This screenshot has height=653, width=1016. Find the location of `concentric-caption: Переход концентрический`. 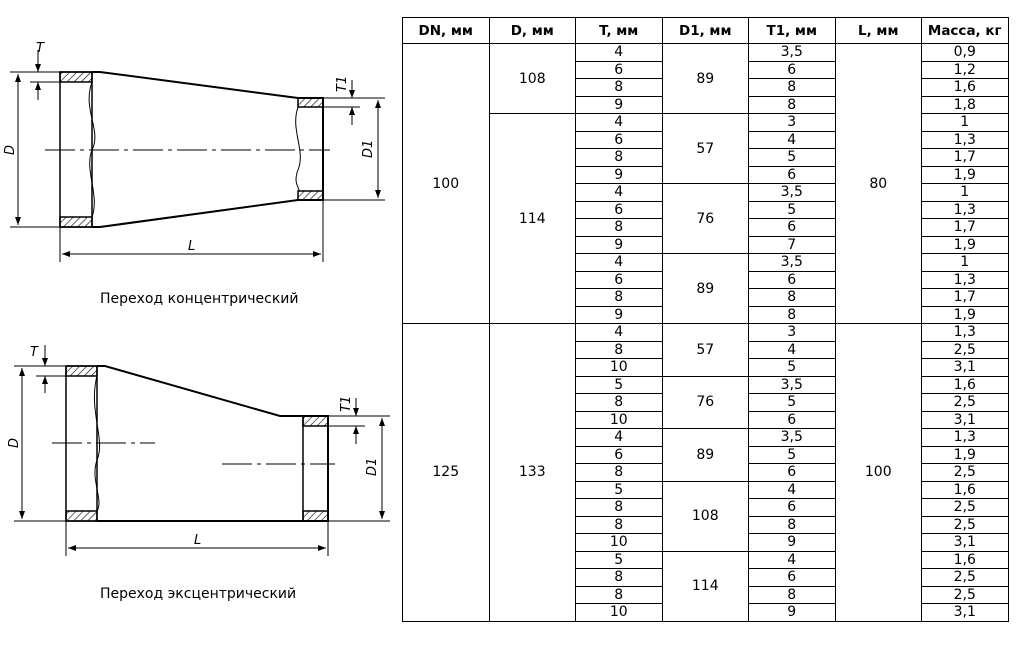

concentric-caption: Переход концентрический is located at coordinates (199, 299).